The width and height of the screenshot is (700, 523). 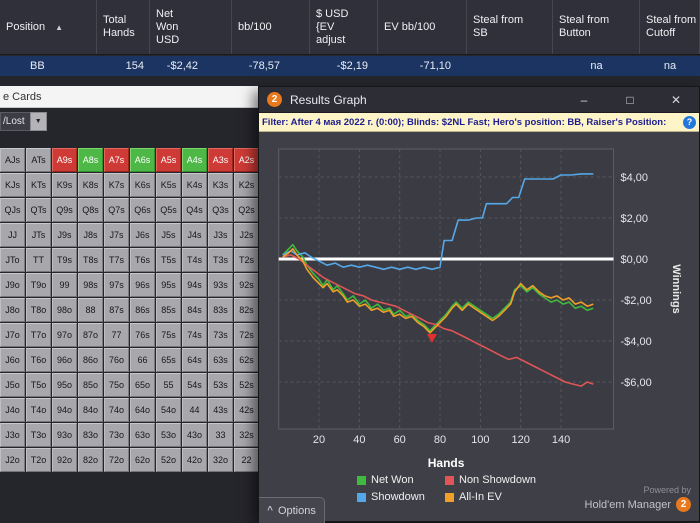 I want to click on hand-cell-86o: 86o, so click(x=90, y=360).